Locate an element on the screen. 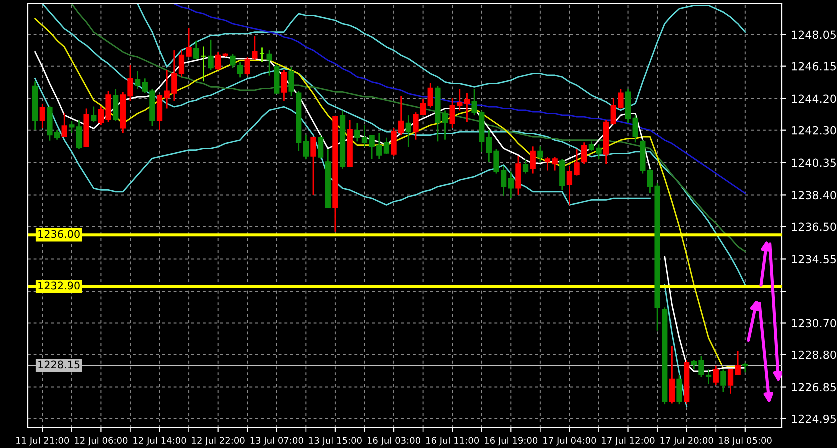 This screenshot has height=448, width=837. x-tick-label: 17 Jul 20:00 is located at coordinates (687, 441).